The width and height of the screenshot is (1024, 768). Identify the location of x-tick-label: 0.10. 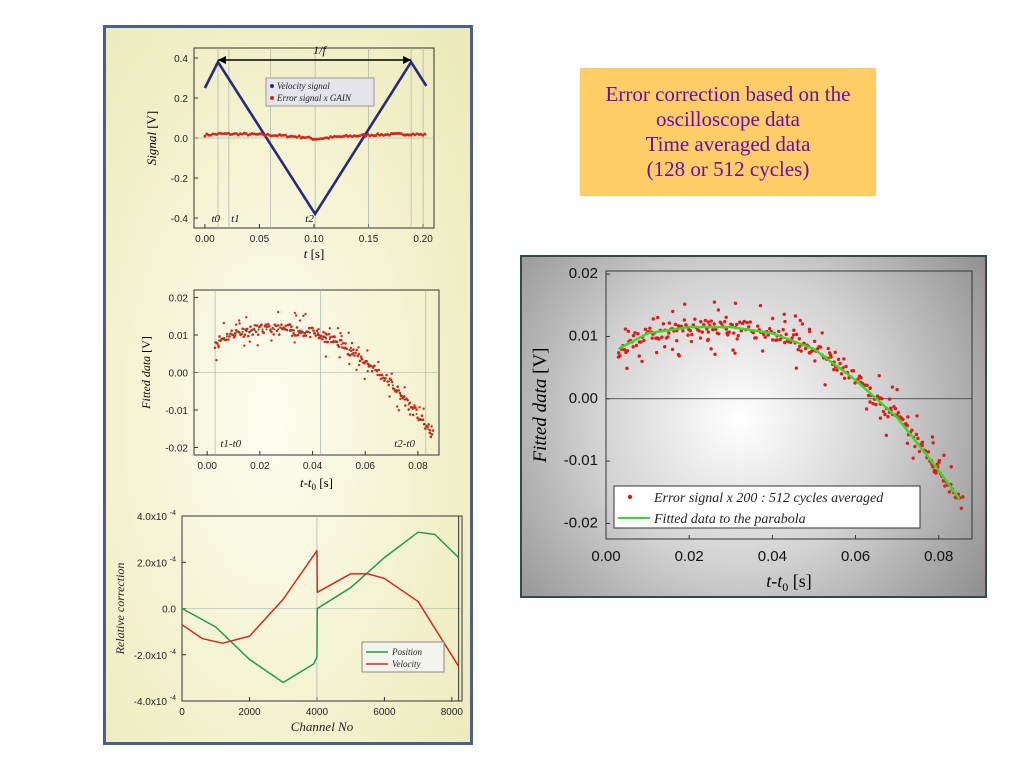
(314, 239).